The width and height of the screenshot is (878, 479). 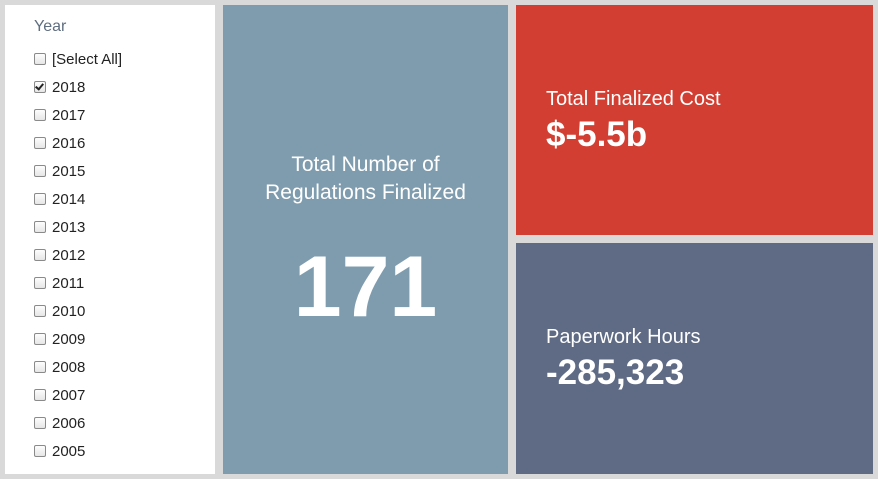 What do you see at coordinates (69, 171) in the screenshot?
I see `filter-item-label: 2015` at bounding box center [69, 171].